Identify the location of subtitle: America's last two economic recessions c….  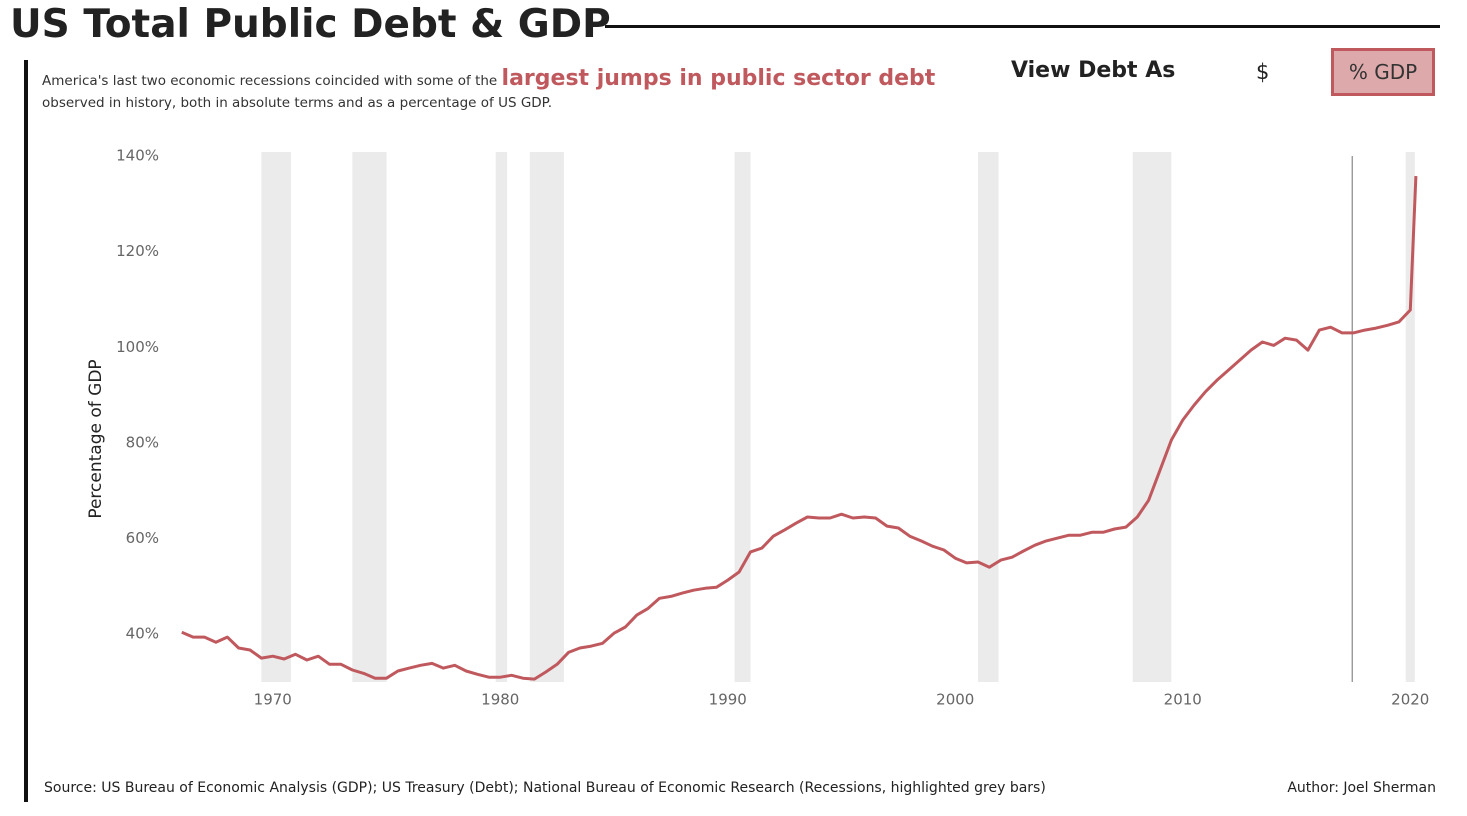
(488, 91).